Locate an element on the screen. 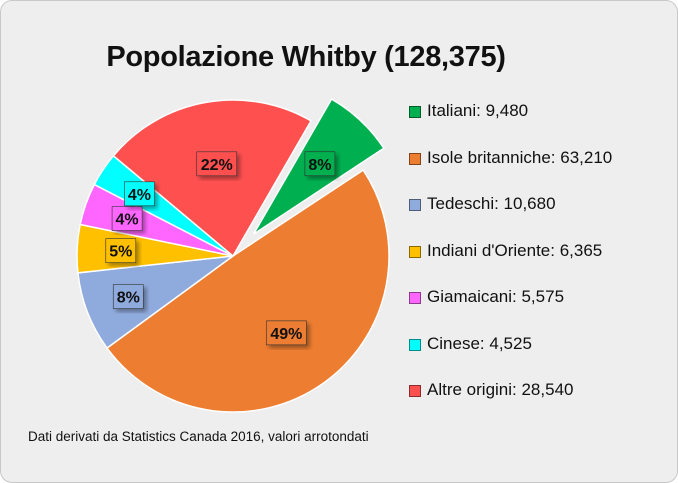  pie-label-italiani: 8% is located at coordinates (320, 164).